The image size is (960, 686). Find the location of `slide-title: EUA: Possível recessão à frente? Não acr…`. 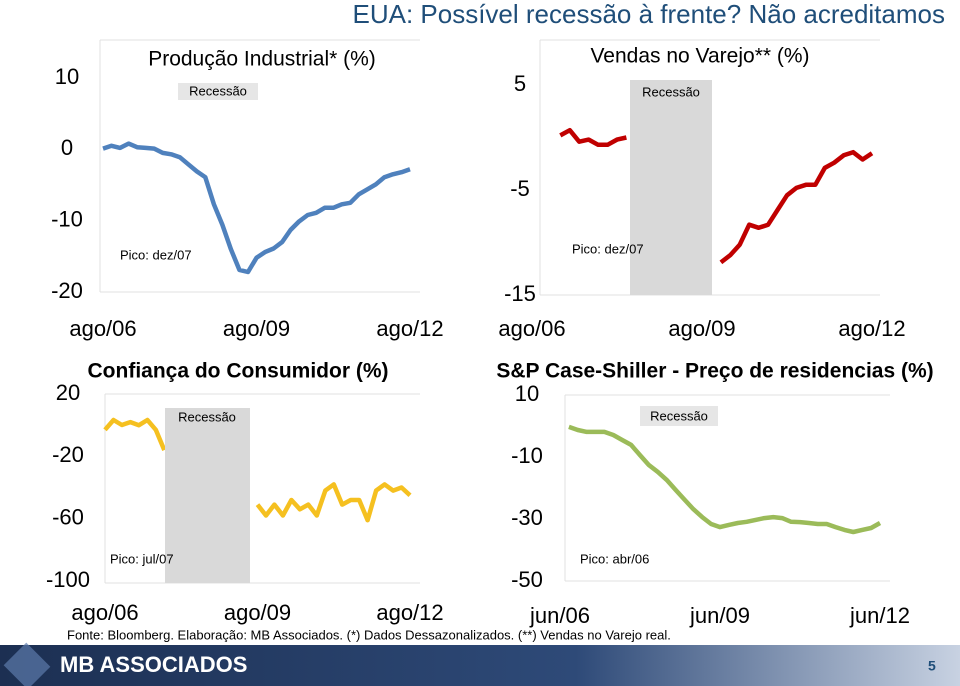

slide-title: EUA: Possível recessão à frente? Não acr… is located at coordinates (648, 14).